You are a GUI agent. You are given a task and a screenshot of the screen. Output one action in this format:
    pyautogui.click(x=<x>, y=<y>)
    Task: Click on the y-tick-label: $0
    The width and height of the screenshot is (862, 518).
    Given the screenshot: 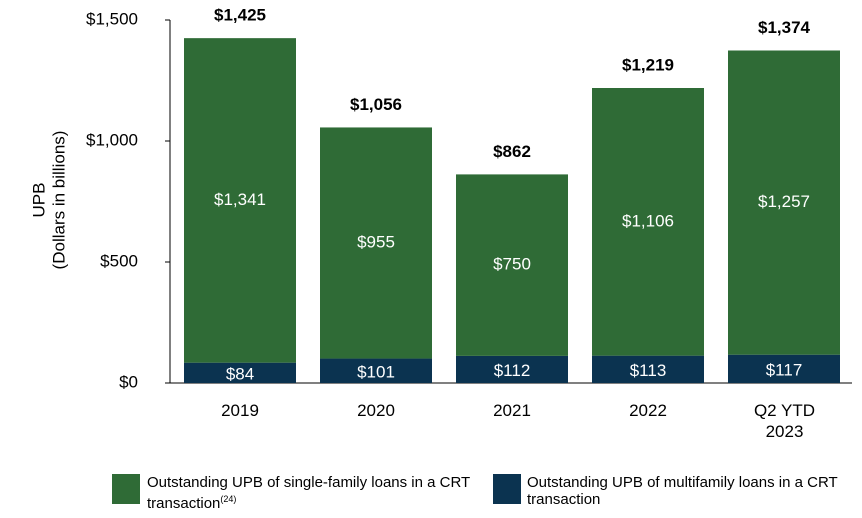 What is the action you would take?
    pyautogui.click(x=128, y=381)
    